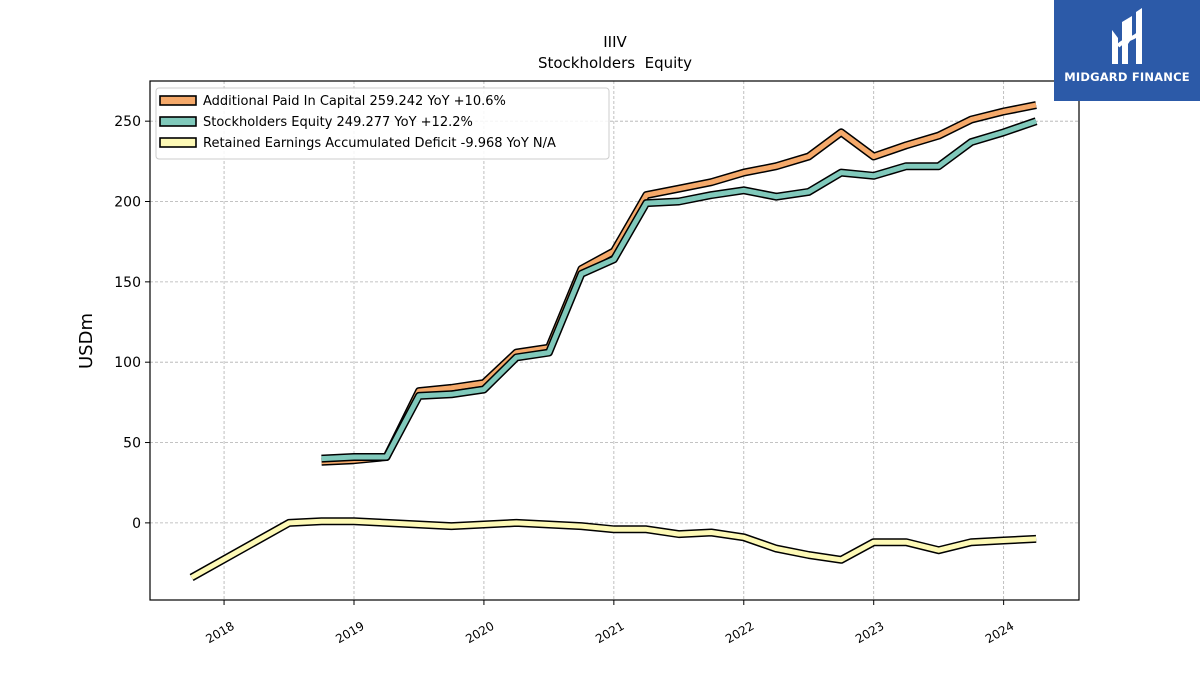  What do you see at coordinates (127, 363) in the screenshot?
I see `y-tick-label: 100` at bounding box center [127, 363].